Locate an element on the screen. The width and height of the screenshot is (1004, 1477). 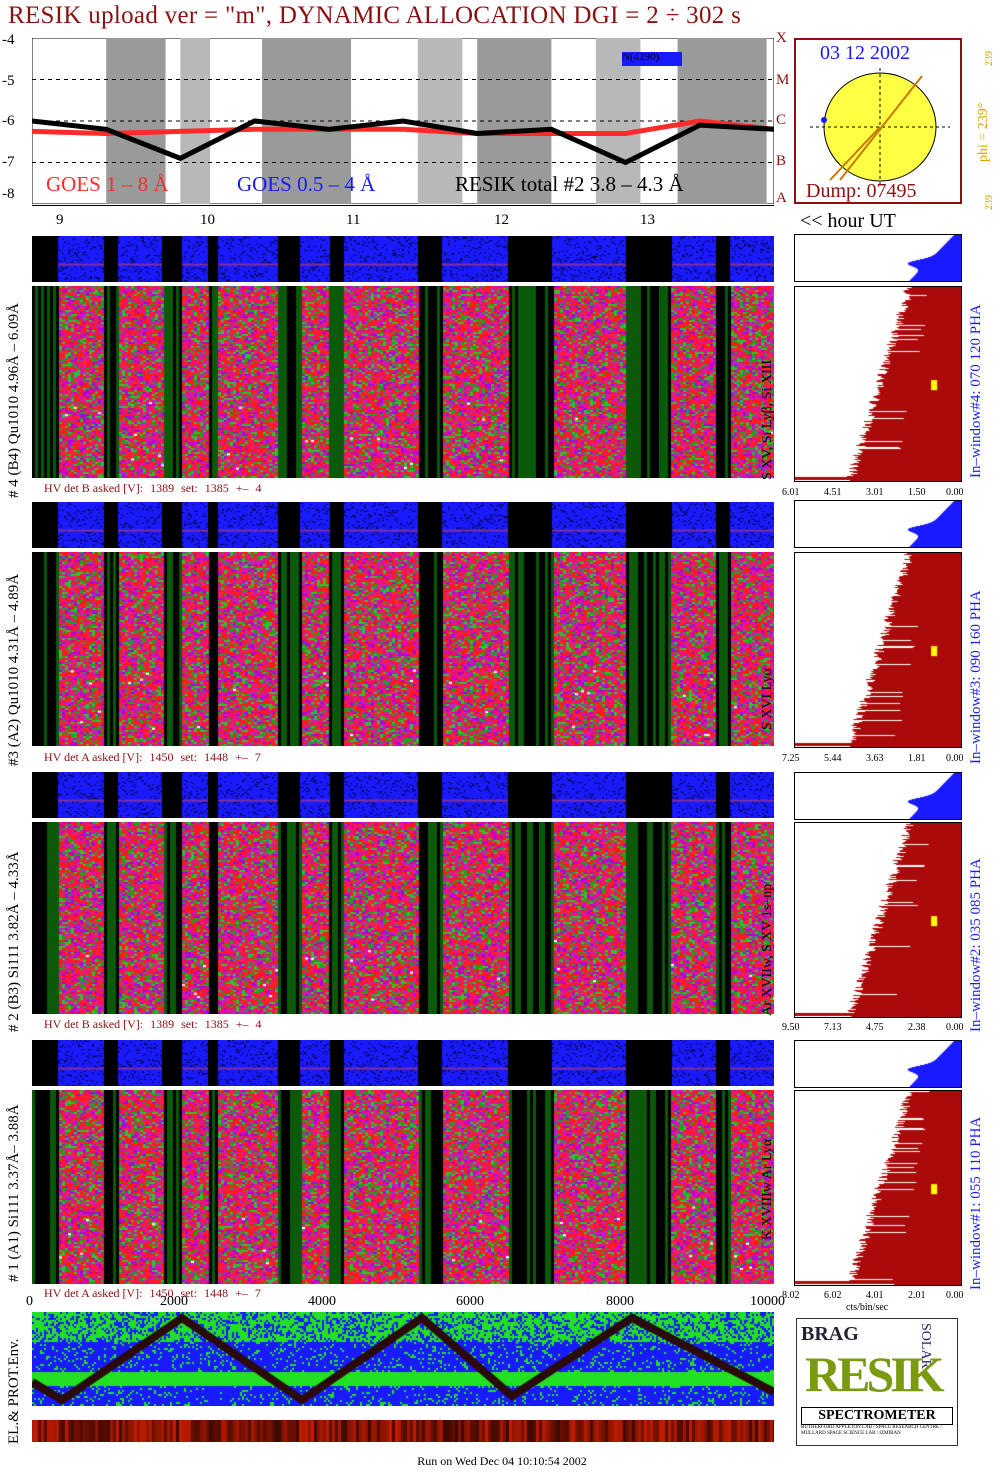
goes-class-letter: C is located at coordinates (781, 120).